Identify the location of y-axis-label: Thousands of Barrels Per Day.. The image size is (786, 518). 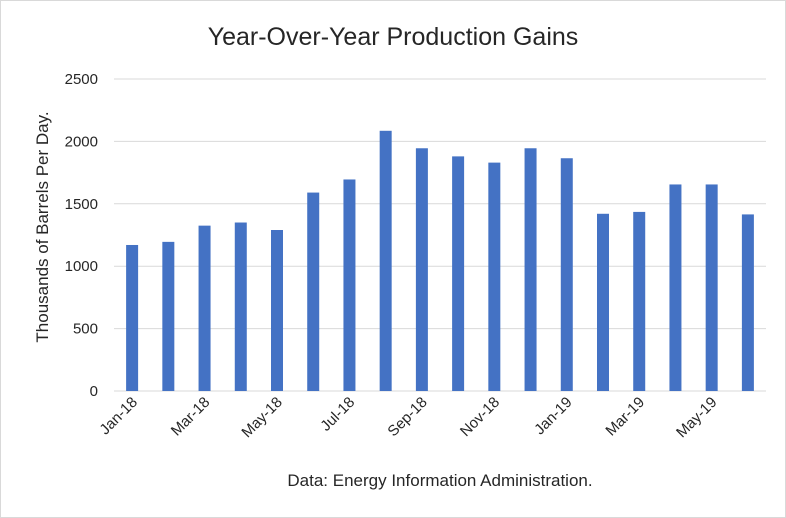
(42, 226).